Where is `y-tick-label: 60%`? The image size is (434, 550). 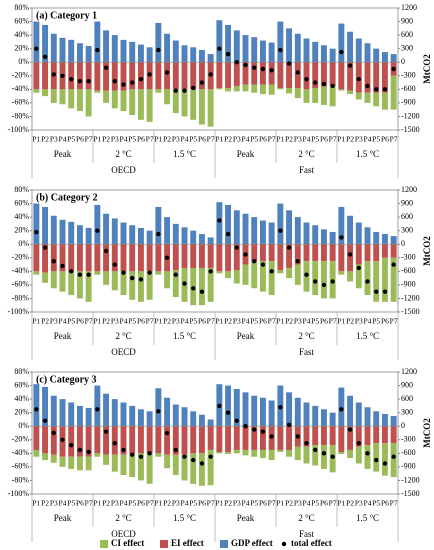
y-tick-label: 60% is located at coordinates (21, 20).